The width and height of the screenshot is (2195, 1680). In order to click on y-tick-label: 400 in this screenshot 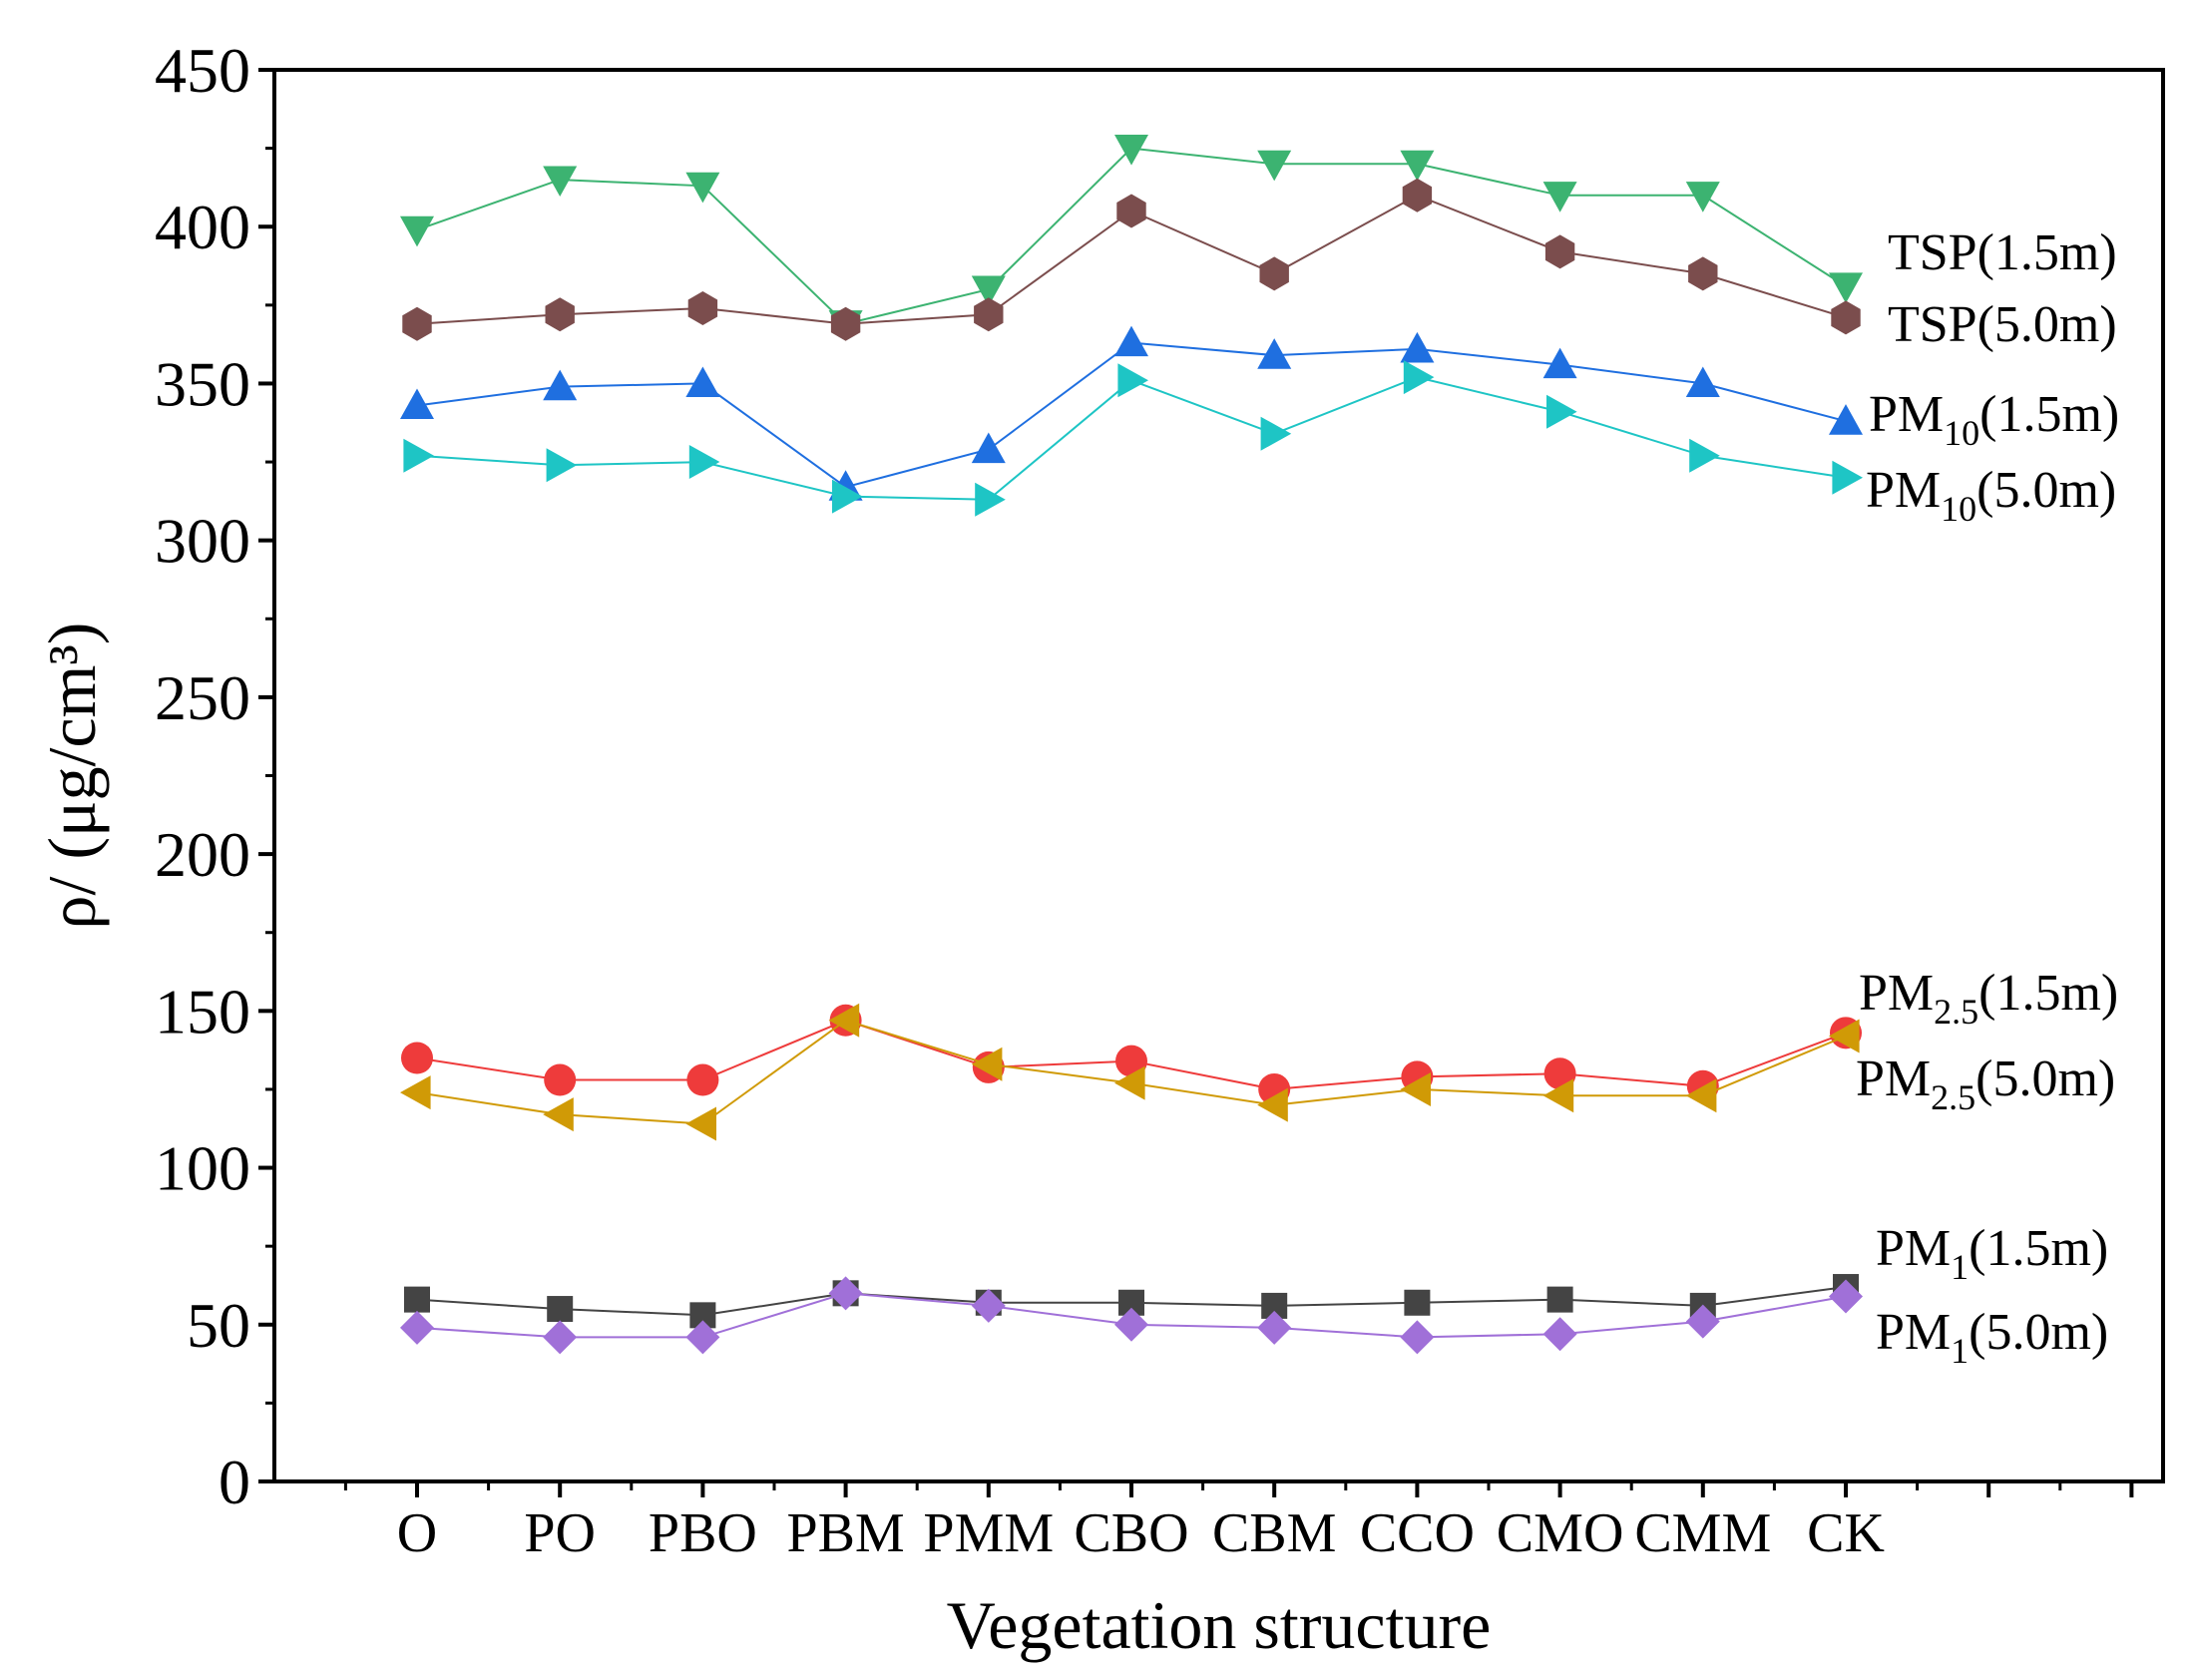, I will do `click(203, 227)`.